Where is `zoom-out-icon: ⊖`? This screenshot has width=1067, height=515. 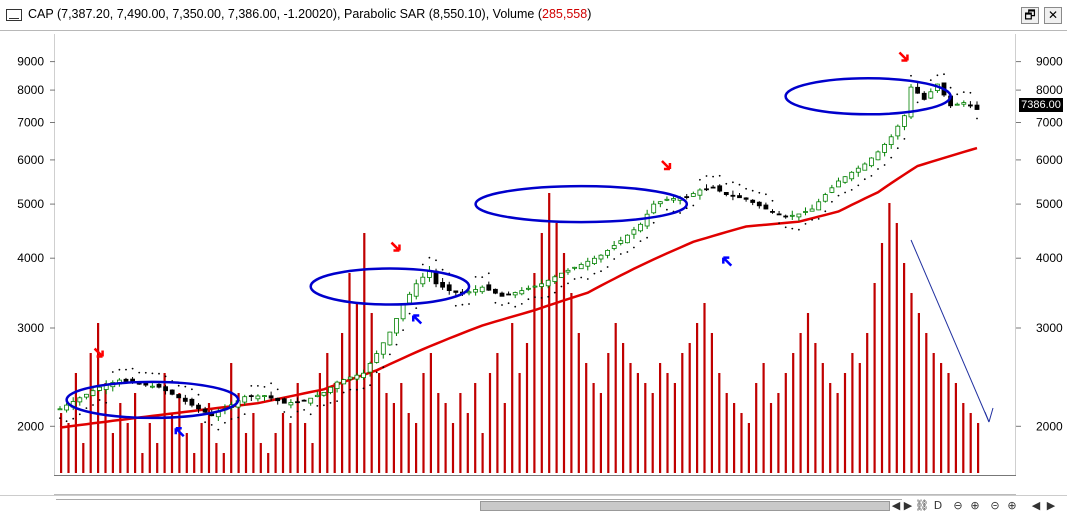
zoom-out-icon: ⊖ is located at coordinates (958, 505).